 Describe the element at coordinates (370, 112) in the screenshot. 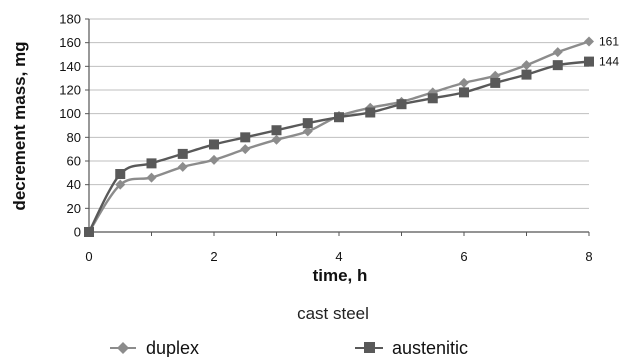

I see `point-austenitic-4.5` at that location.